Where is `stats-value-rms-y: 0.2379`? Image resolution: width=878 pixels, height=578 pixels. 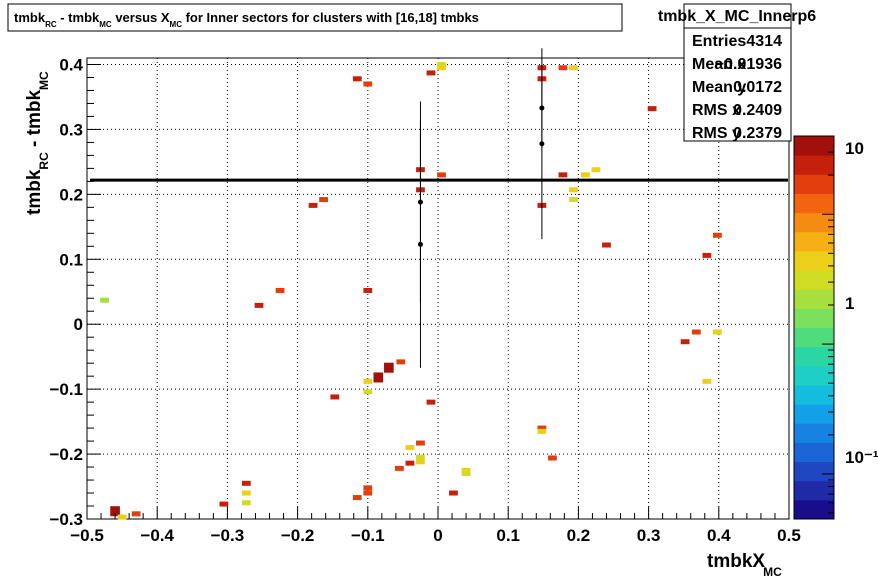 stats-value-rms-y: 0.2379 is located at coordinates (757, 133).